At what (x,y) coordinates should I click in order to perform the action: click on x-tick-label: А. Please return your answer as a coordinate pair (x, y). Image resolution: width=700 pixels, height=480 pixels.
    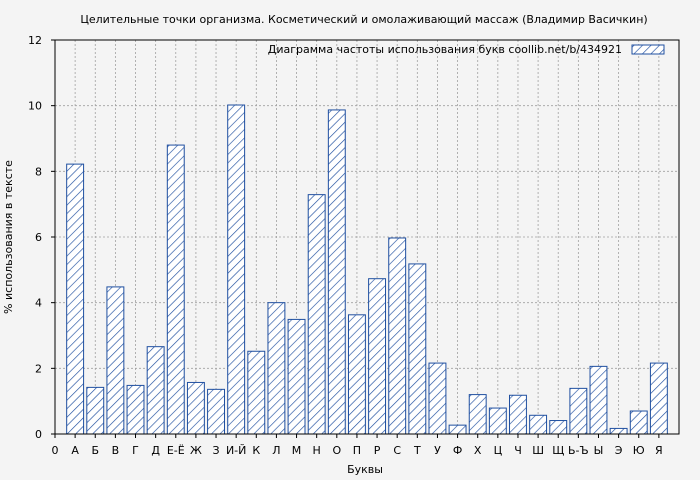
    Looking at the image, I should click on (75, 450).